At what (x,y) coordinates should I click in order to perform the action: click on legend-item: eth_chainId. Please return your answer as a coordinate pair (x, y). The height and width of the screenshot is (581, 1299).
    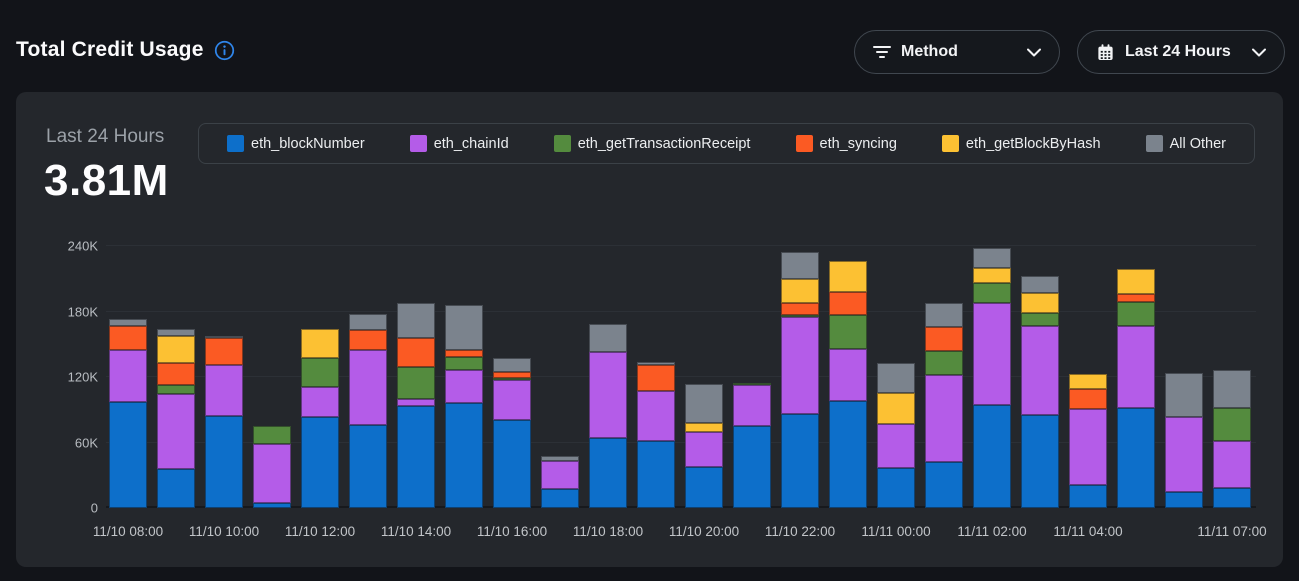
    Looking at the image, I should click on (459, 143).